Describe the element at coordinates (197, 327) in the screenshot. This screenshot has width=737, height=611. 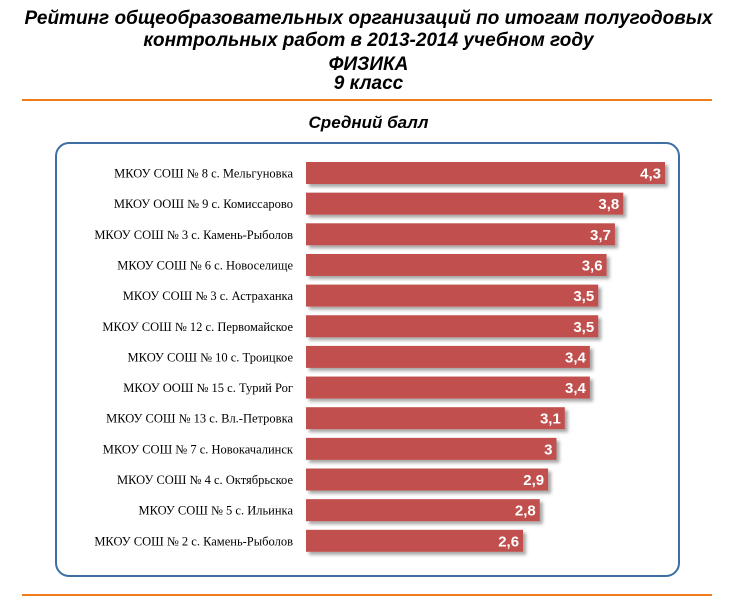
I see `category-label: МКОУ СОШ № 12 с. Первомайское` at that location.